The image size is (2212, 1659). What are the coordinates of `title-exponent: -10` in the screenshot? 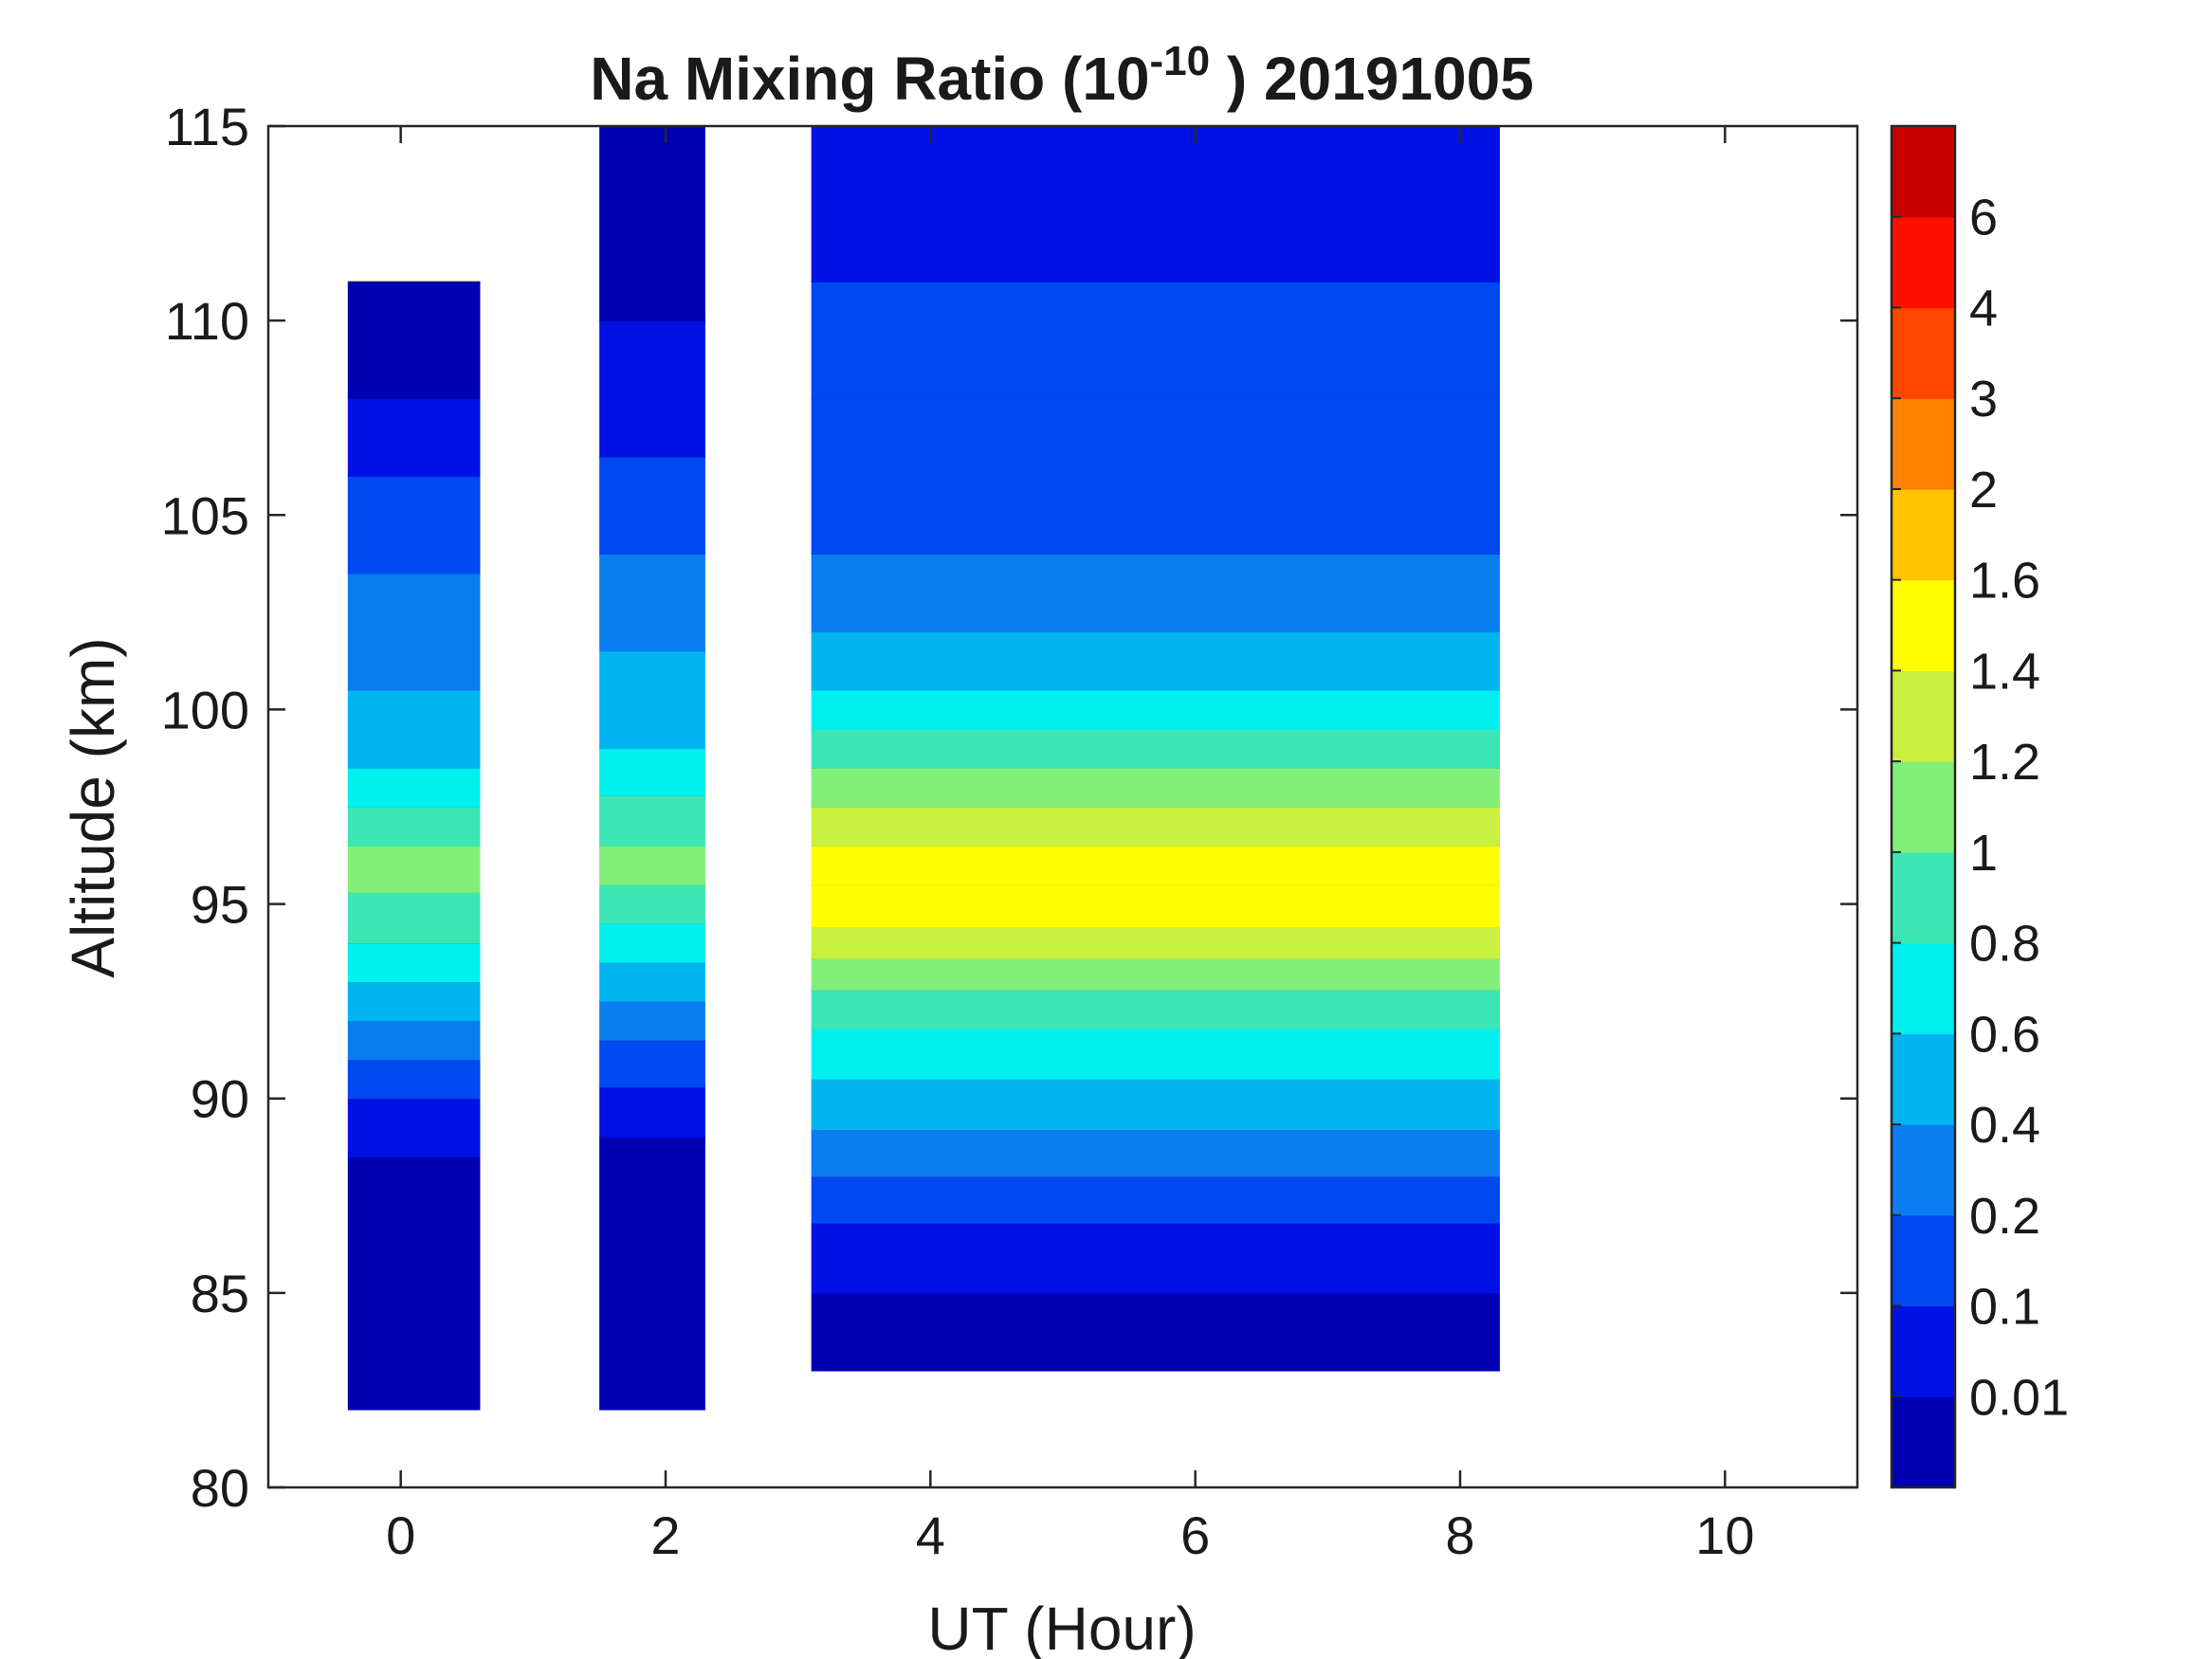 It's located at (1180, 61).